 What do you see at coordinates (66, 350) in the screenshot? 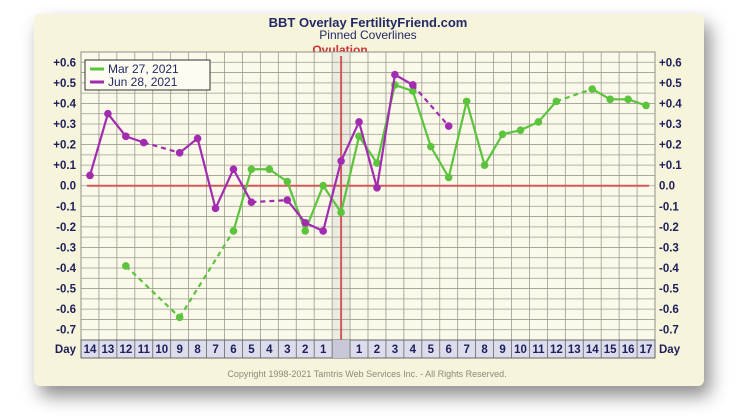
I see `day-label-left: Day` at bounding box center [66, 350].